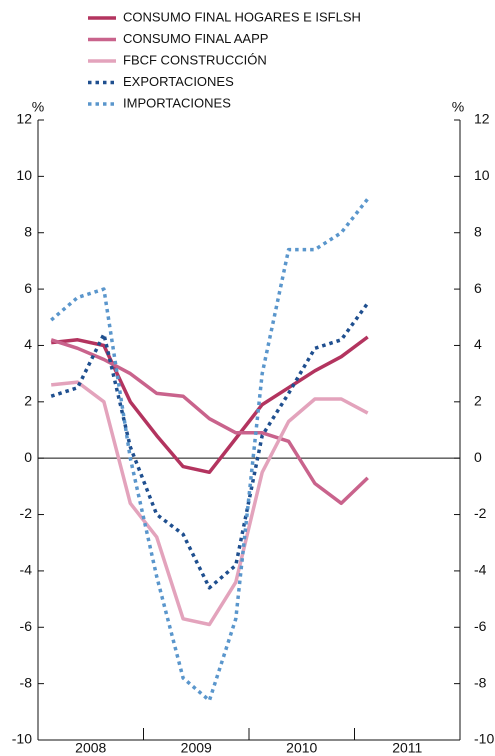  I want to click on legend-label: CONSUMO FINAL HOGARES E ISFLSH, so click(242, 16).